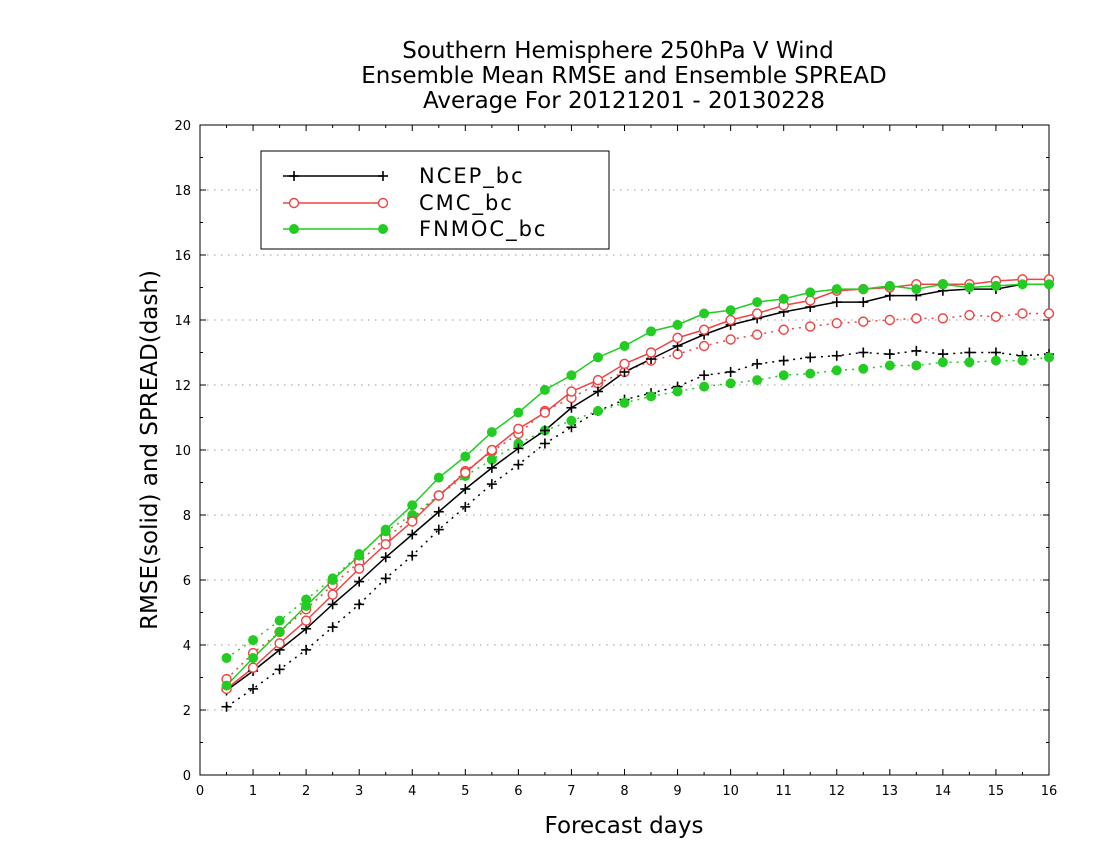 Image resolution: width=1100 pixels, height=850 pixels. What do you see at coordinates (182, 321) in the screenshot?
I see `y-tick-label: 14` at bounding box center [182, 321].